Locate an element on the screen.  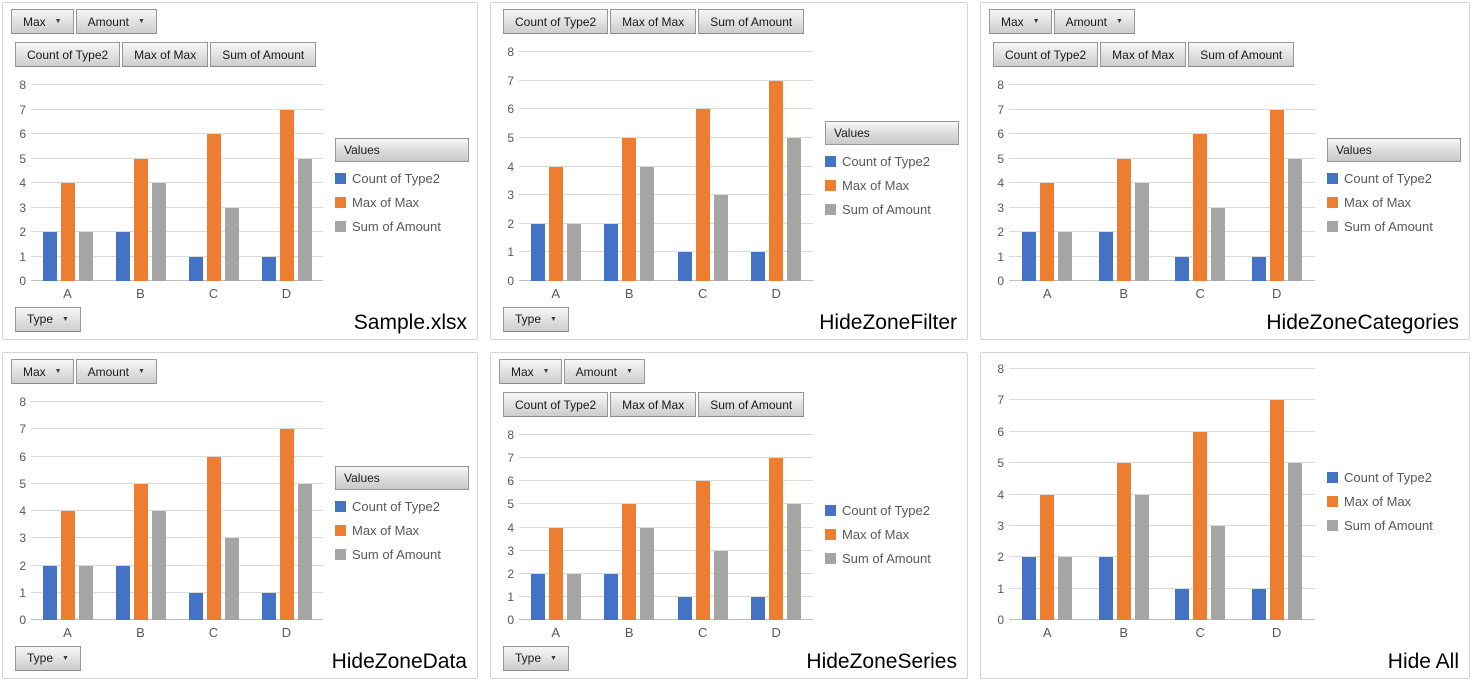
y-axis-label: 7 is located at coordinates (510, 458).